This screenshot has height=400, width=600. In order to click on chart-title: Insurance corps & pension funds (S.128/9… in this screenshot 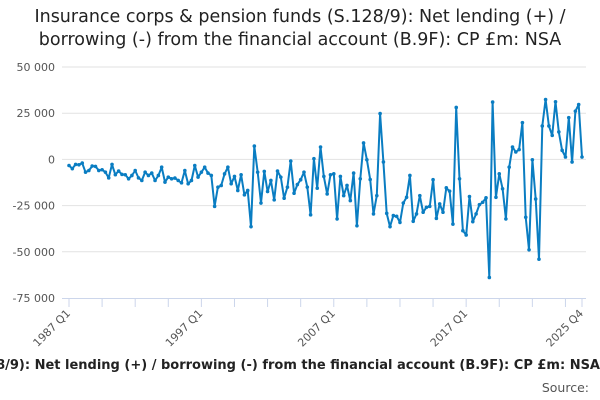, I will do `click(300, 29)`.